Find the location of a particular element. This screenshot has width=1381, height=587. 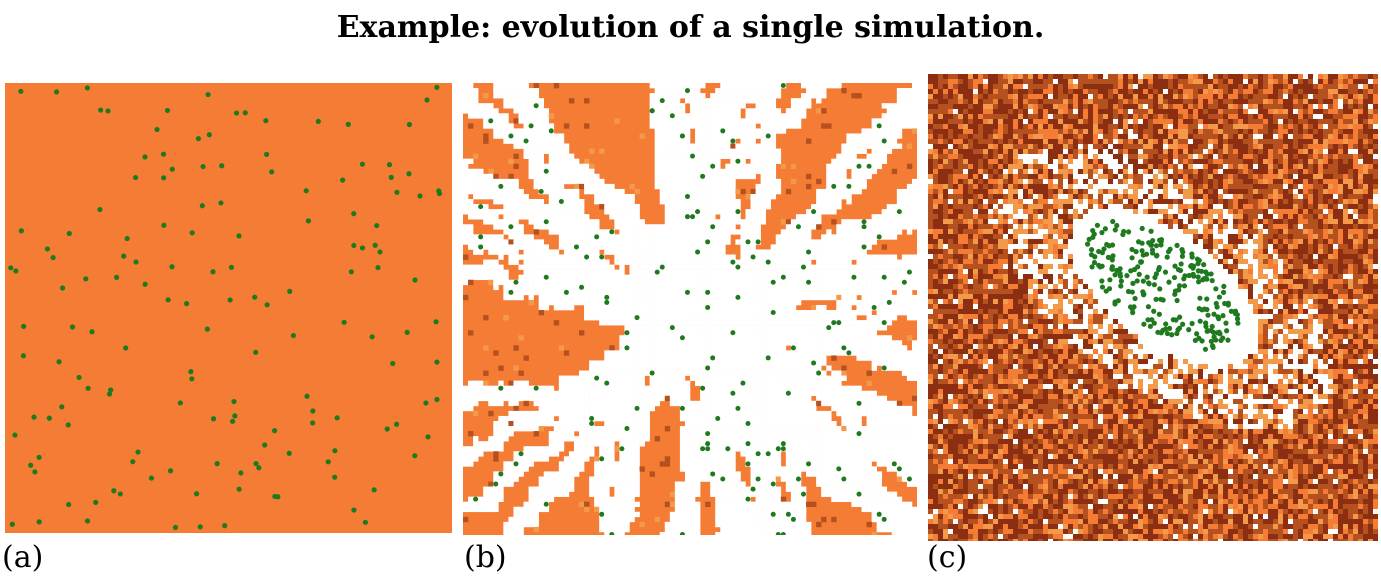

panel-c-label: (c) is located at coordinates (947, 557).